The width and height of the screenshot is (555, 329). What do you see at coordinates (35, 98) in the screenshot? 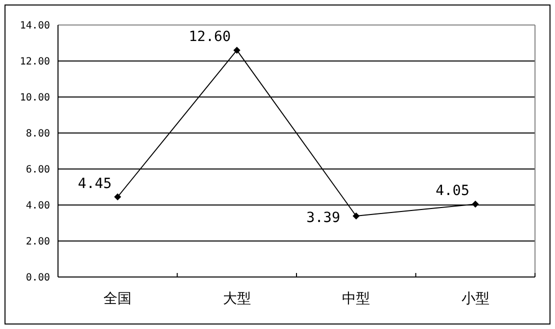
I see `y-tick-label: 10.00` at bounding box center [35, 98].